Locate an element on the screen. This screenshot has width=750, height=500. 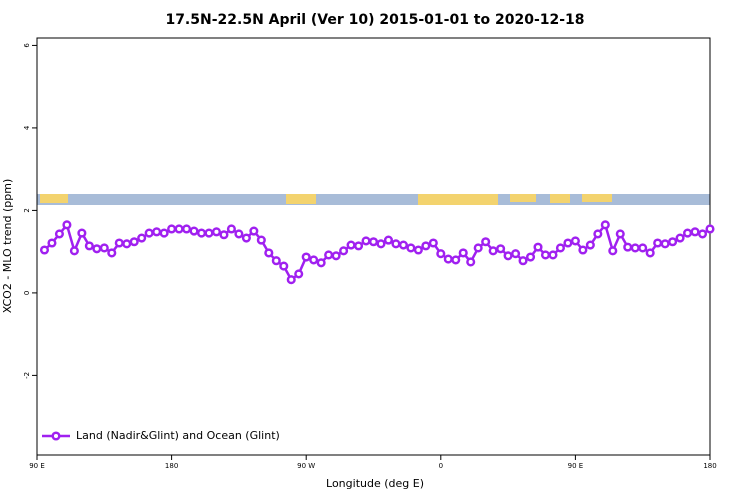
y-tick-label: 0 is located at coordinates (27, 293).